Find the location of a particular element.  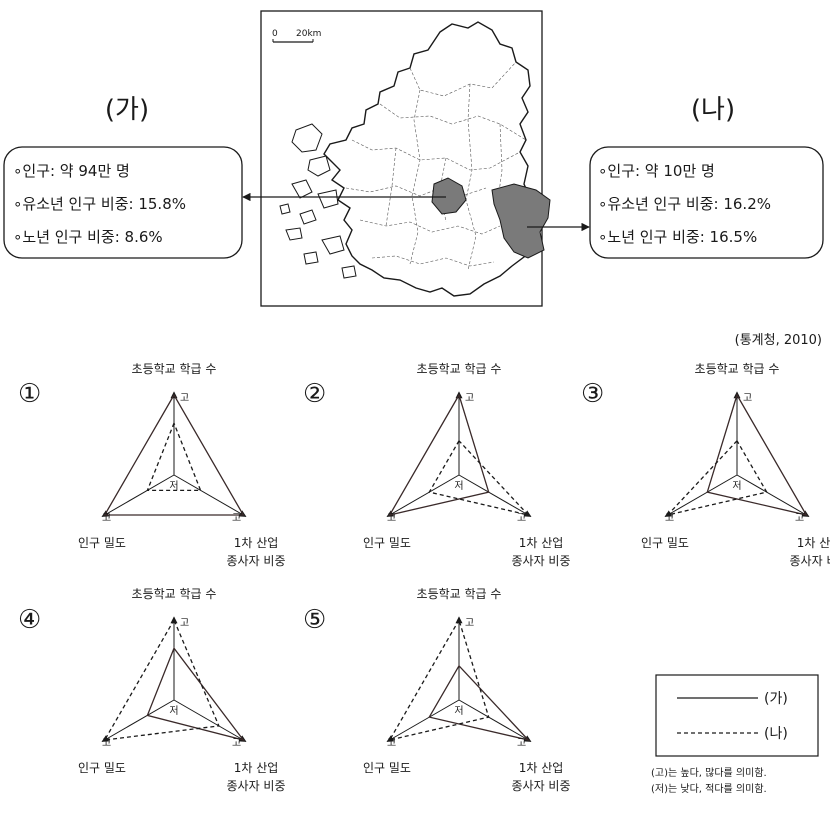

choice-number: ② is located at coordinates (314, 394).